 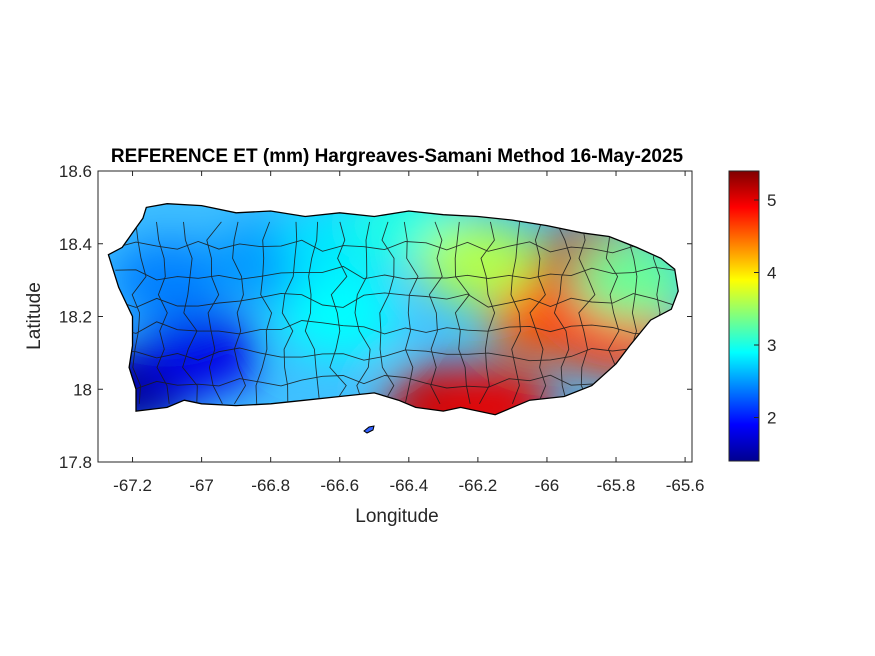 I want to click on x-tick-label: -66.6, so click(x=339, y=485).